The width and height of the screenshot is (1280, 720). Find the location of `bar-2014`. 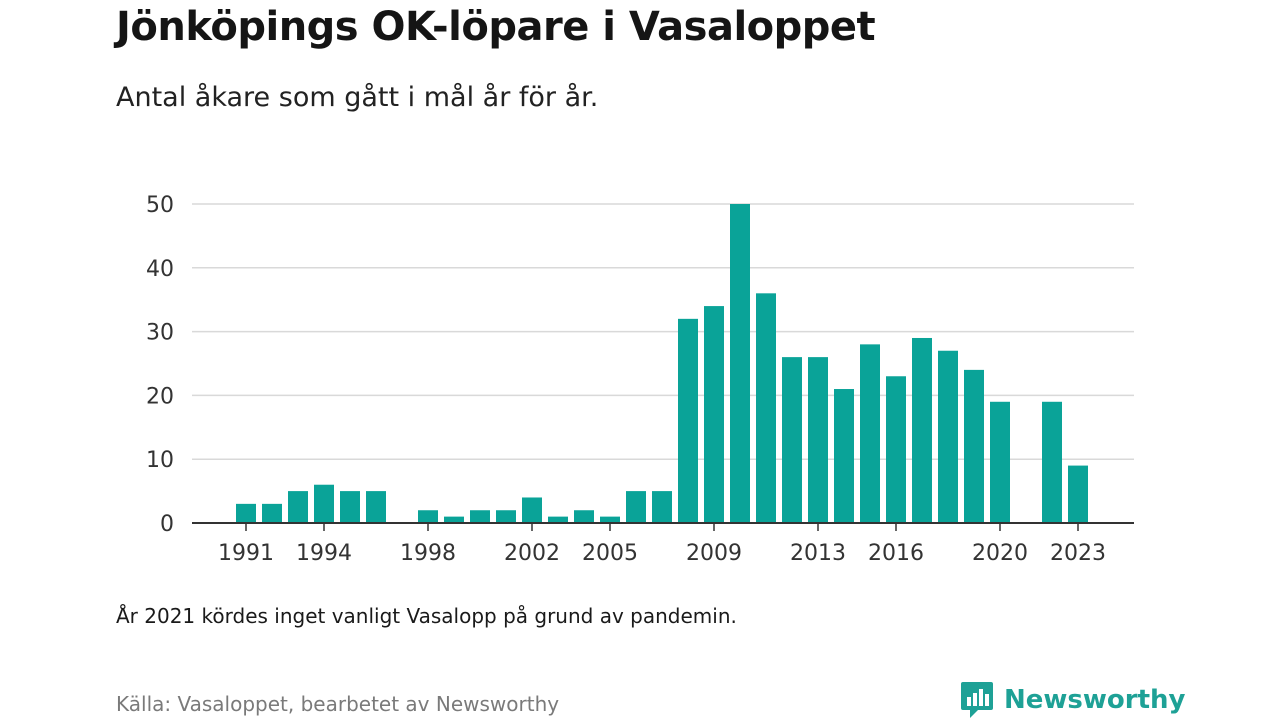

bar-2014 is located at coordinates (844, 456).